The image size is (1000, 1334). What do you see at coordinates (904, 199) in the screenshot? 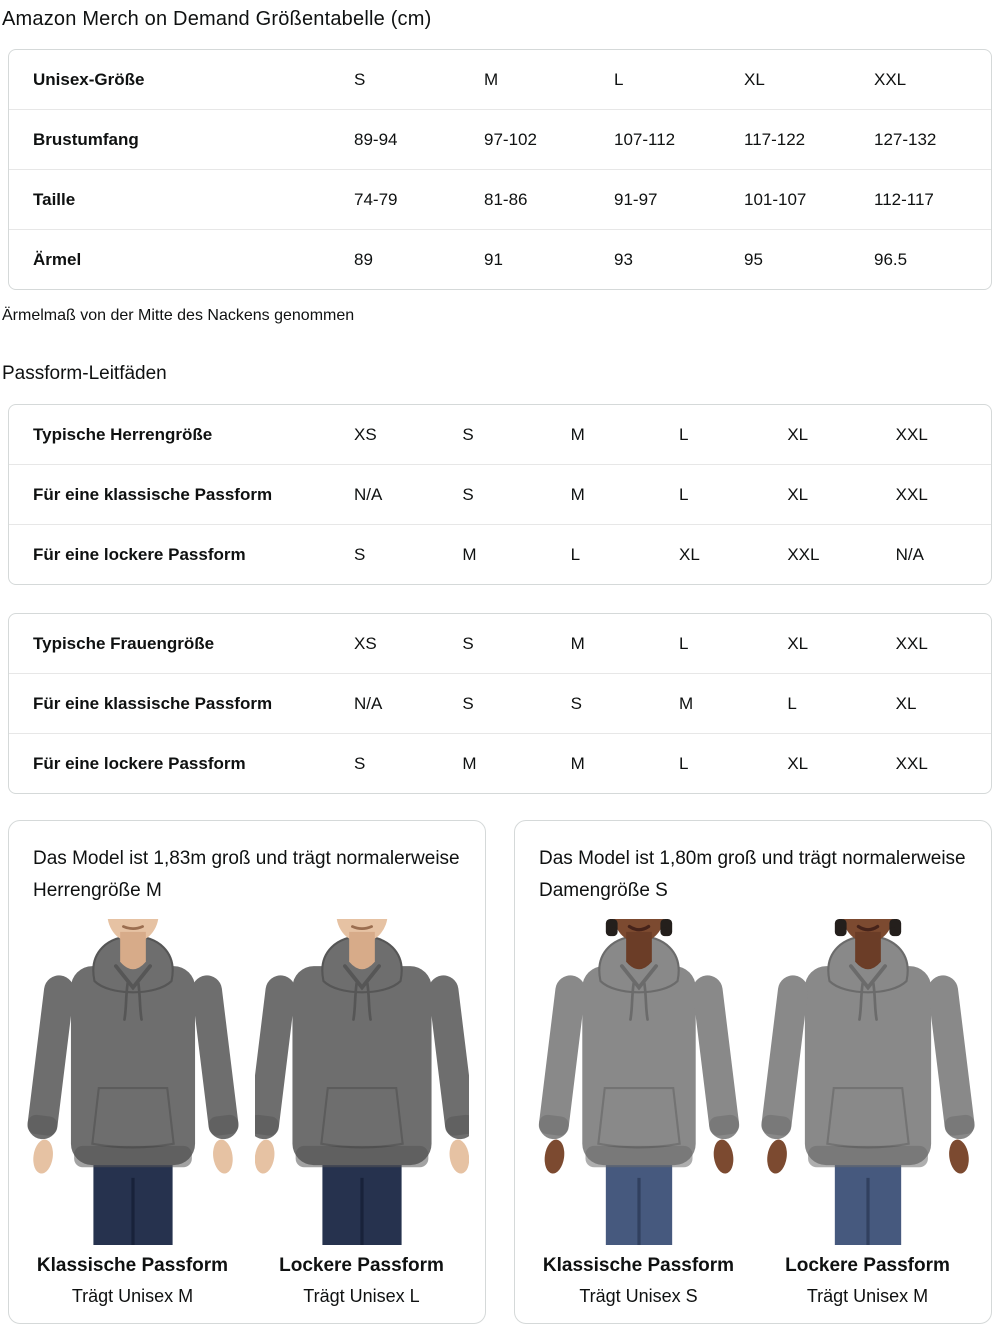
I see `value-cell: 112-117` at bounding box center [904, 199].